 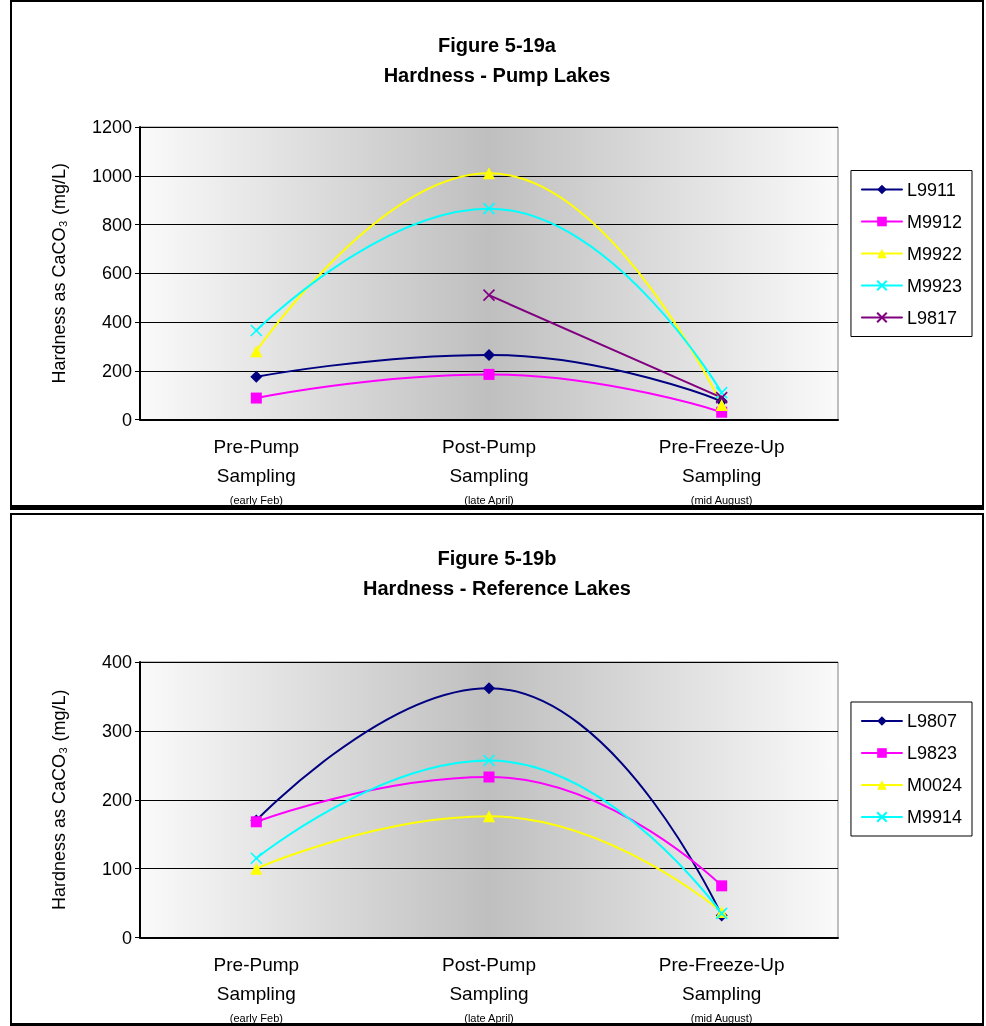 I want to click on chart-title: Figure 5-19b, so click(x=497, y=558).